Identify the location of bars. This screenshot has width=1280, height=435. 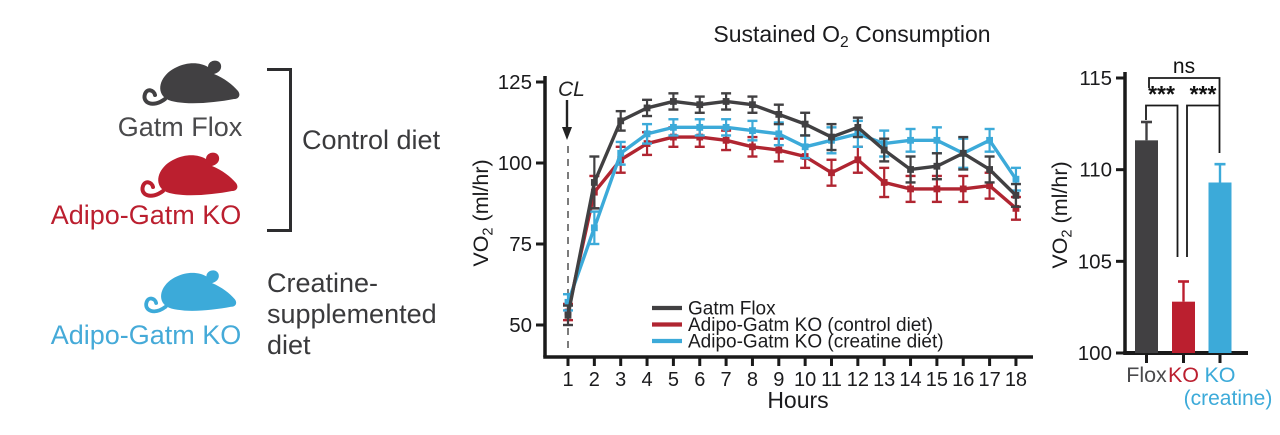
(1183, 241).